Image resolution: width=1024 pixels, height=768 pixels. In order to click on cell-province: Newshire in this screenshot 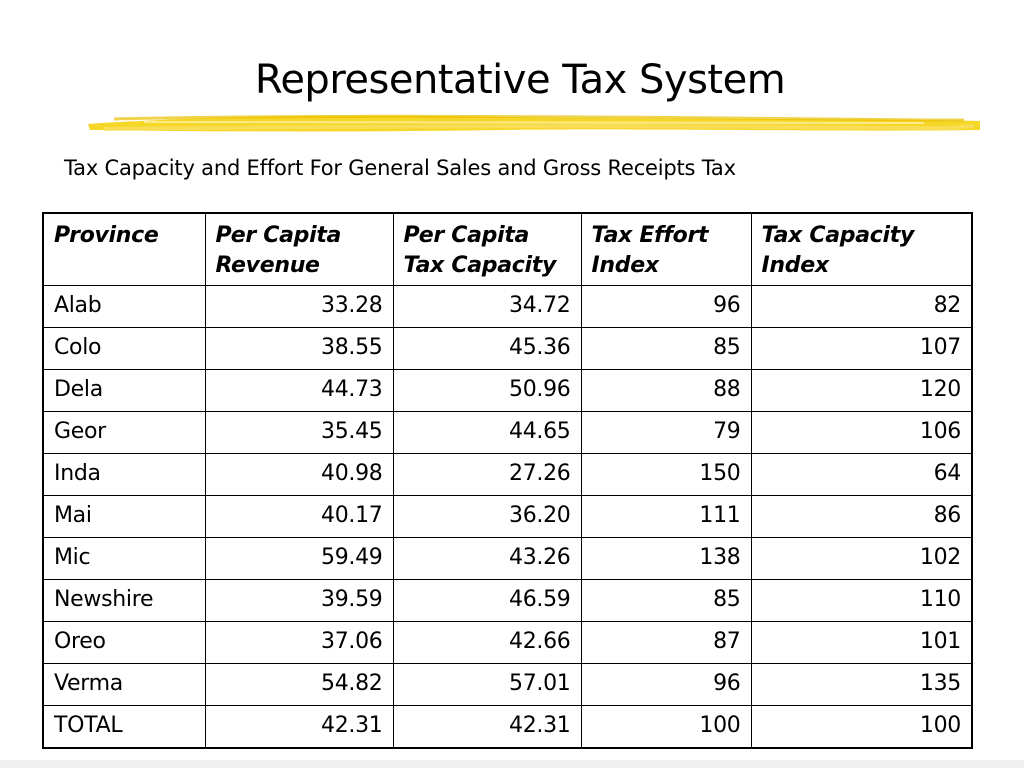, I will do `click(124, 600)`.